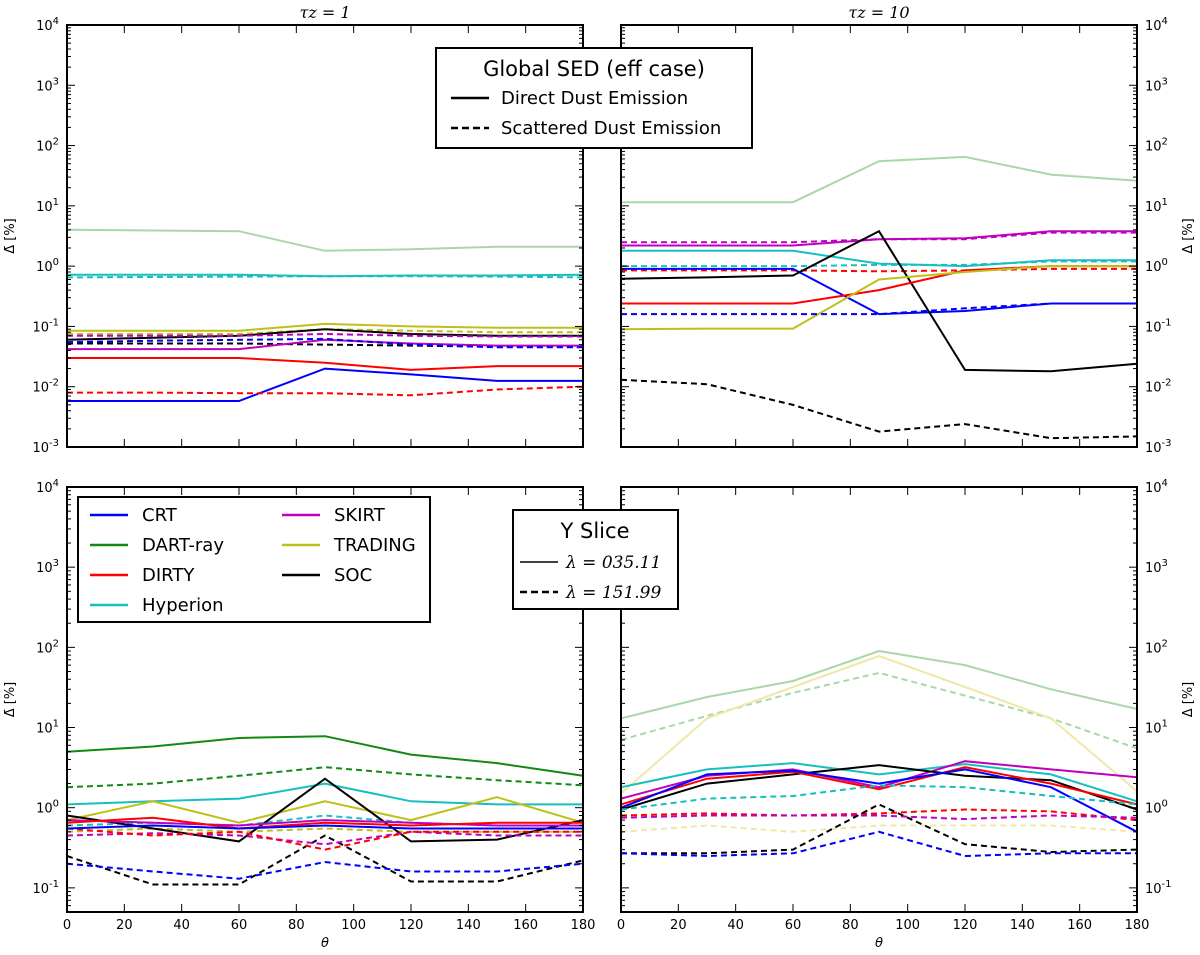 Image resolution: width=1200 pixels, height=955 pixels. I want to click on legend-item-label: SOC, so click(353, 575).